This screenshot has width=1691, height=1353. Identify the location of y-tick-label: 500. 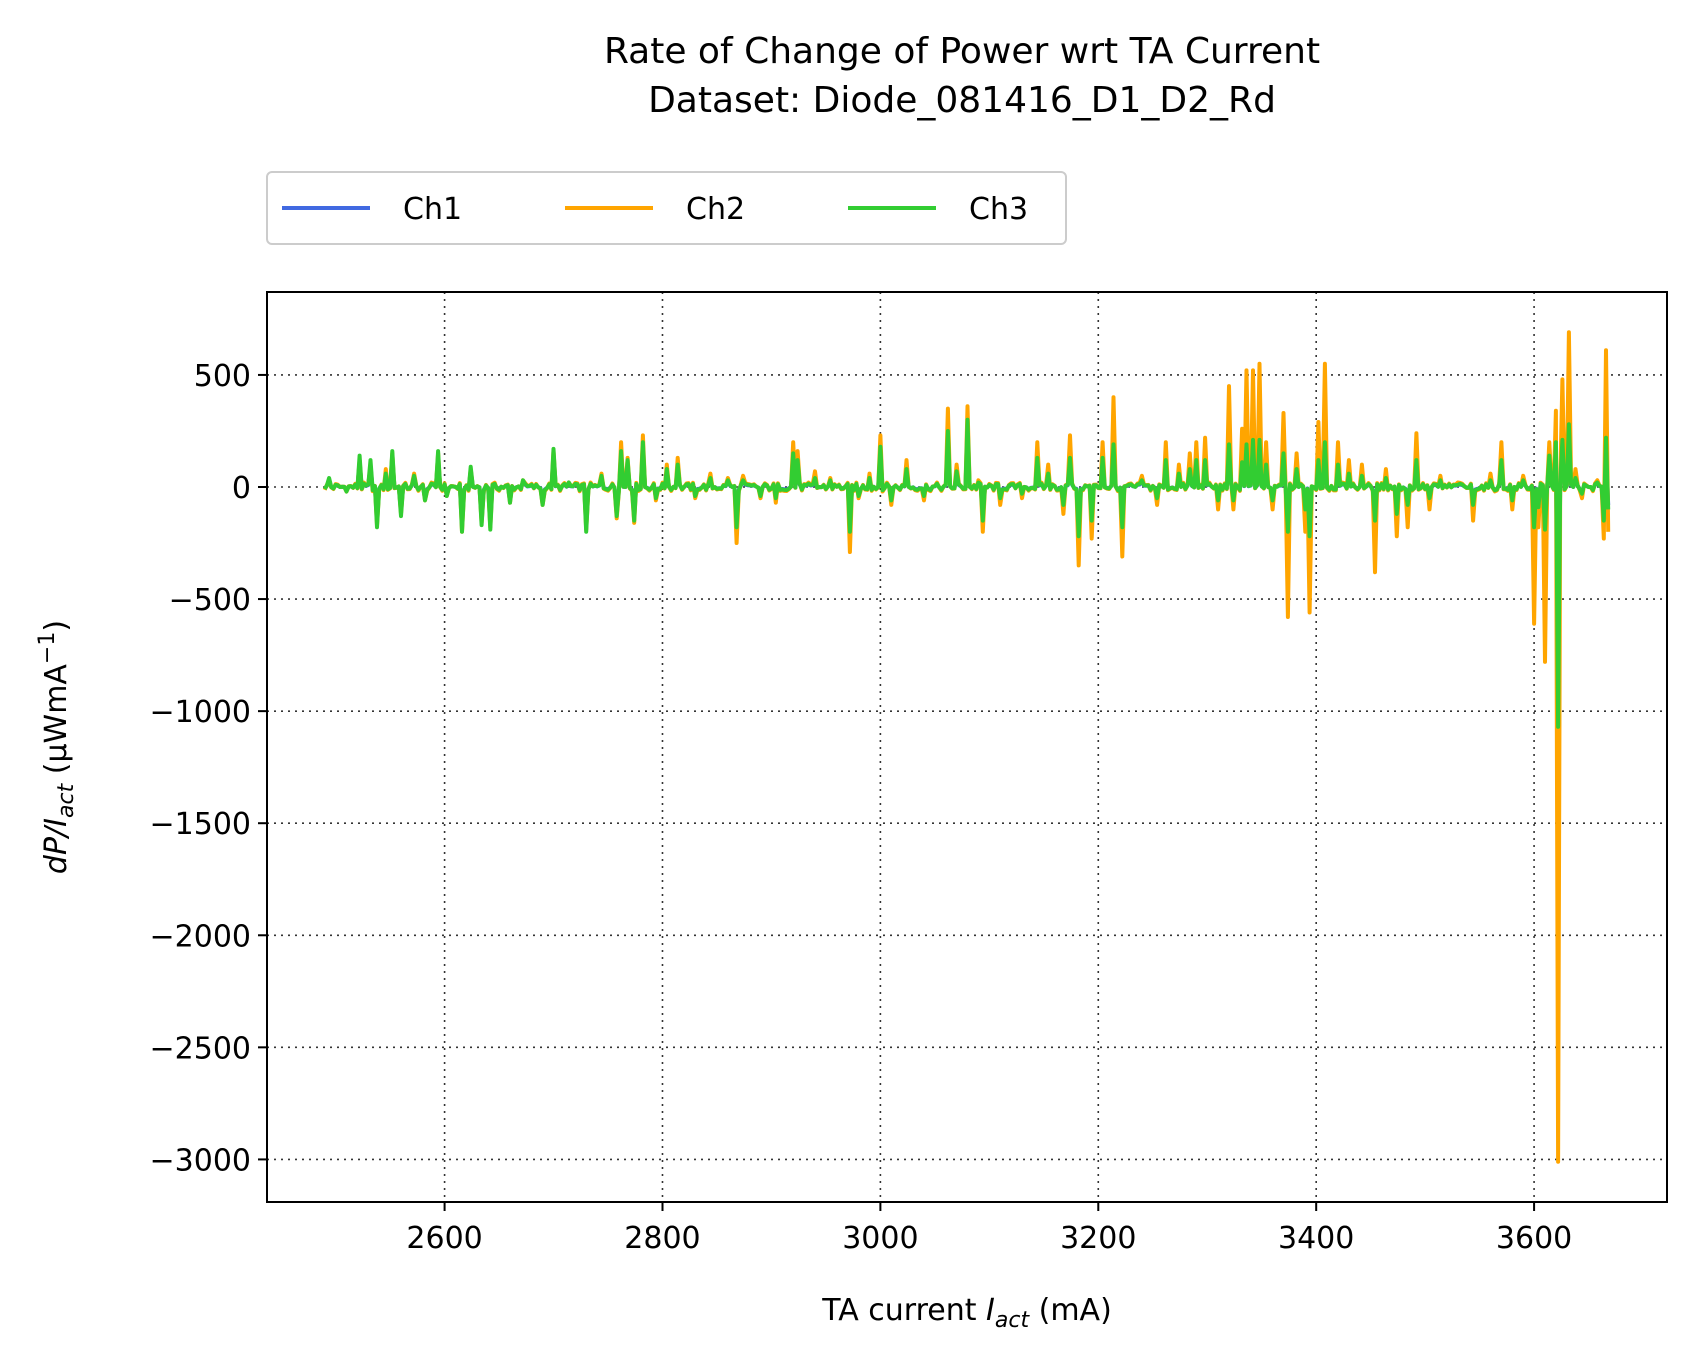
(222, 376).